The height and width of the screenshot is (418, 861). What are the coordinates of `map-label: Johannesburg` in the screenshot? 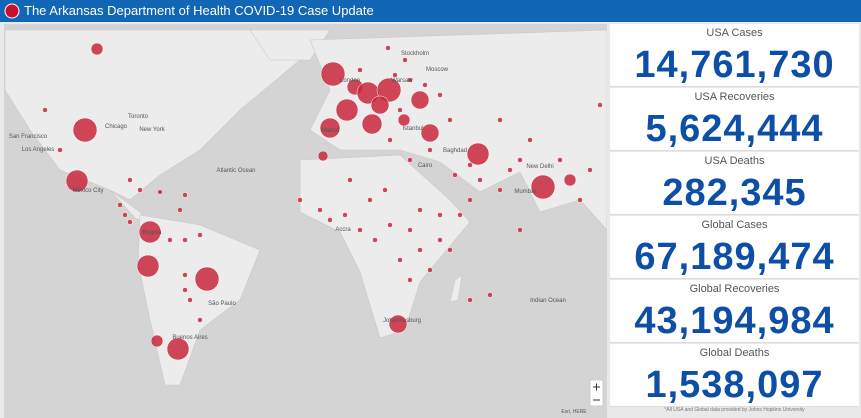 It's located at (402, 321).